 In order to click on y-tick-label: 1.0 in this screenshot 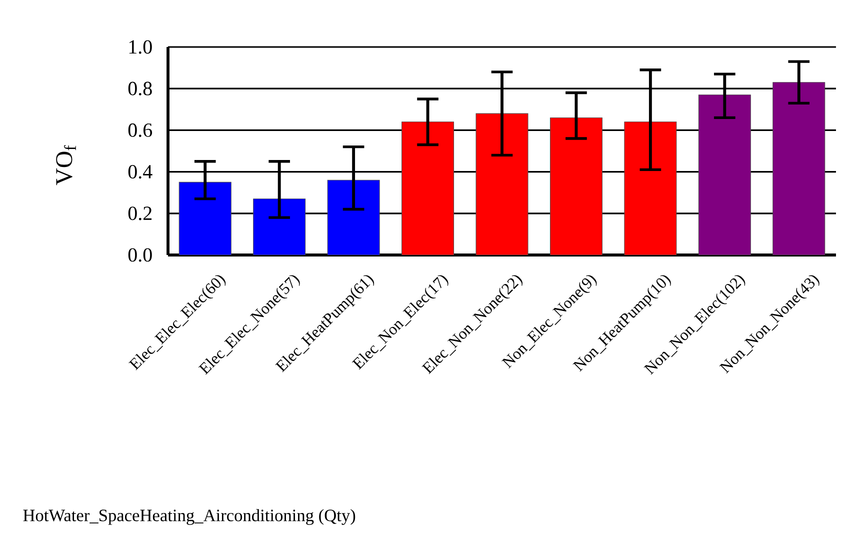, I will do `click(140, 47)`.